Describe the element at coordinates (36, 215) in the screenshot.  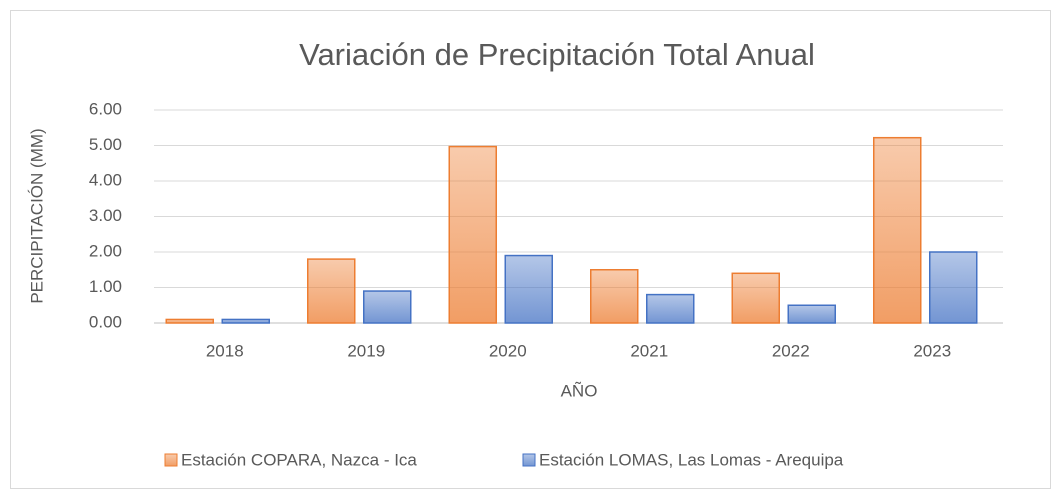
I see `y-axis-label: PERCIPITACIÓN (MM)` at that location.